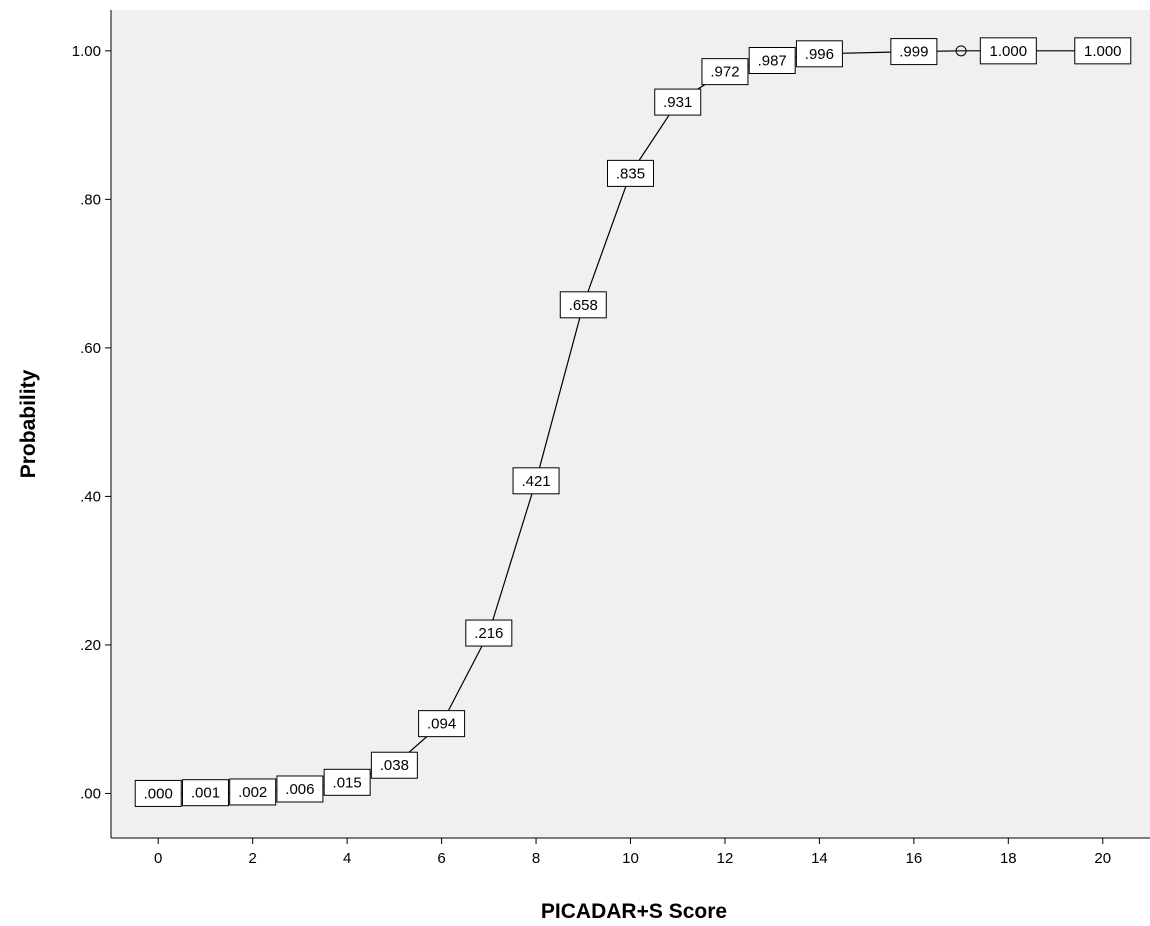 The image size is (1150, 926). What do you see at coordinates (90, 645) in the screenshot?
I see `y-tick-label: .20` at bounding box center [90, 645].